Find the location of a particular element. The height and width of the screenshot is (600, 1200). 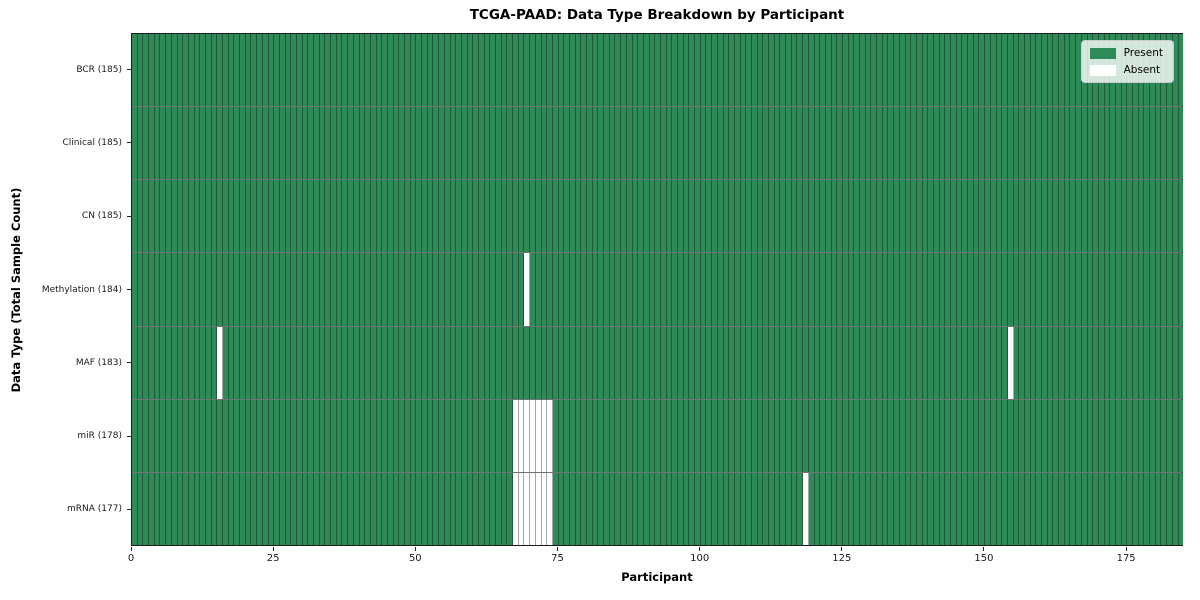

y-tick-label: miR (178) is located at coordinates (99, 436).